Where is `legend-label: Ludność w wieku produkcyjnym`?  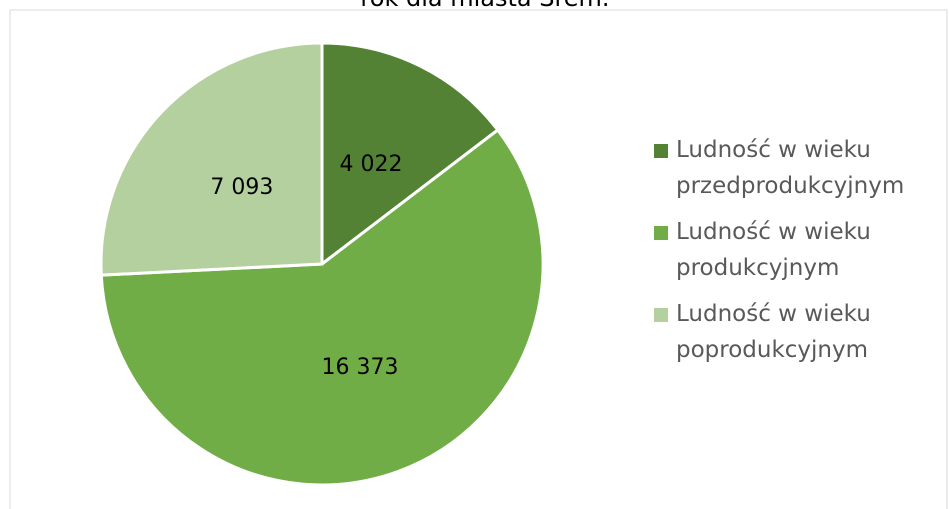
legend-label: Ludność w wieku produkcyjnym is located at coordinates (773, 250).